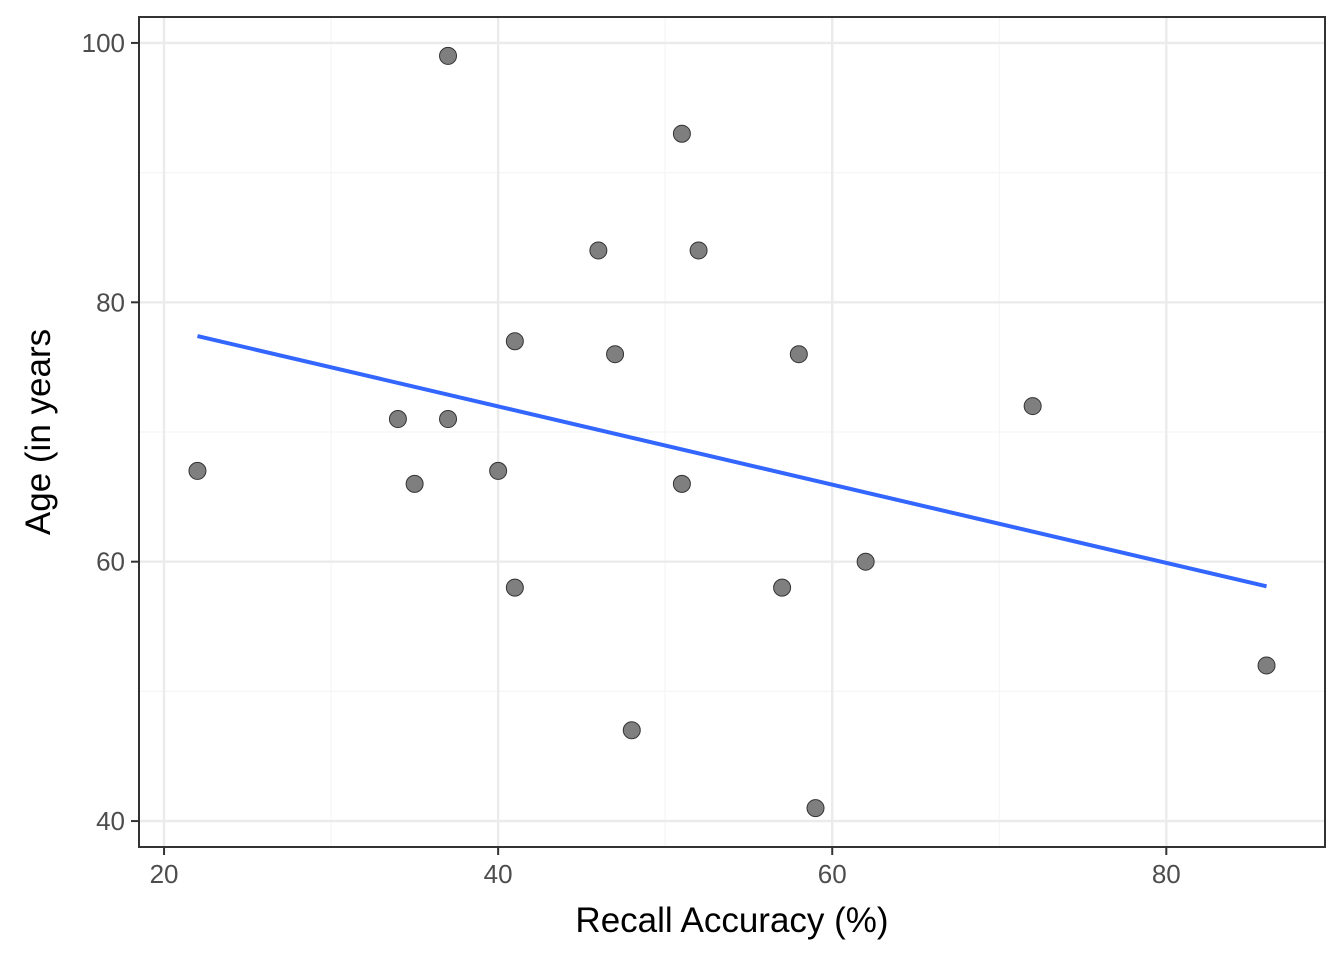 The width and height of the screenshot is (1344, 965). Describe the element at coordinates (38, 432) in the screenshot. I see `y-axis-title: Age (in years` at that location.